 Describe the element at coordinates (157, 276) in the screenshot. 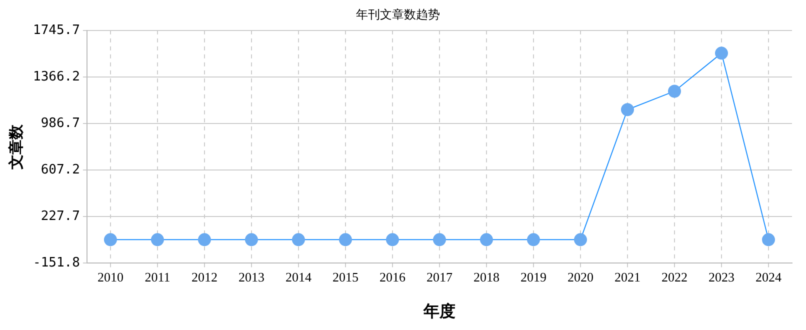

I see `x-tick-label: 2011` at that location.